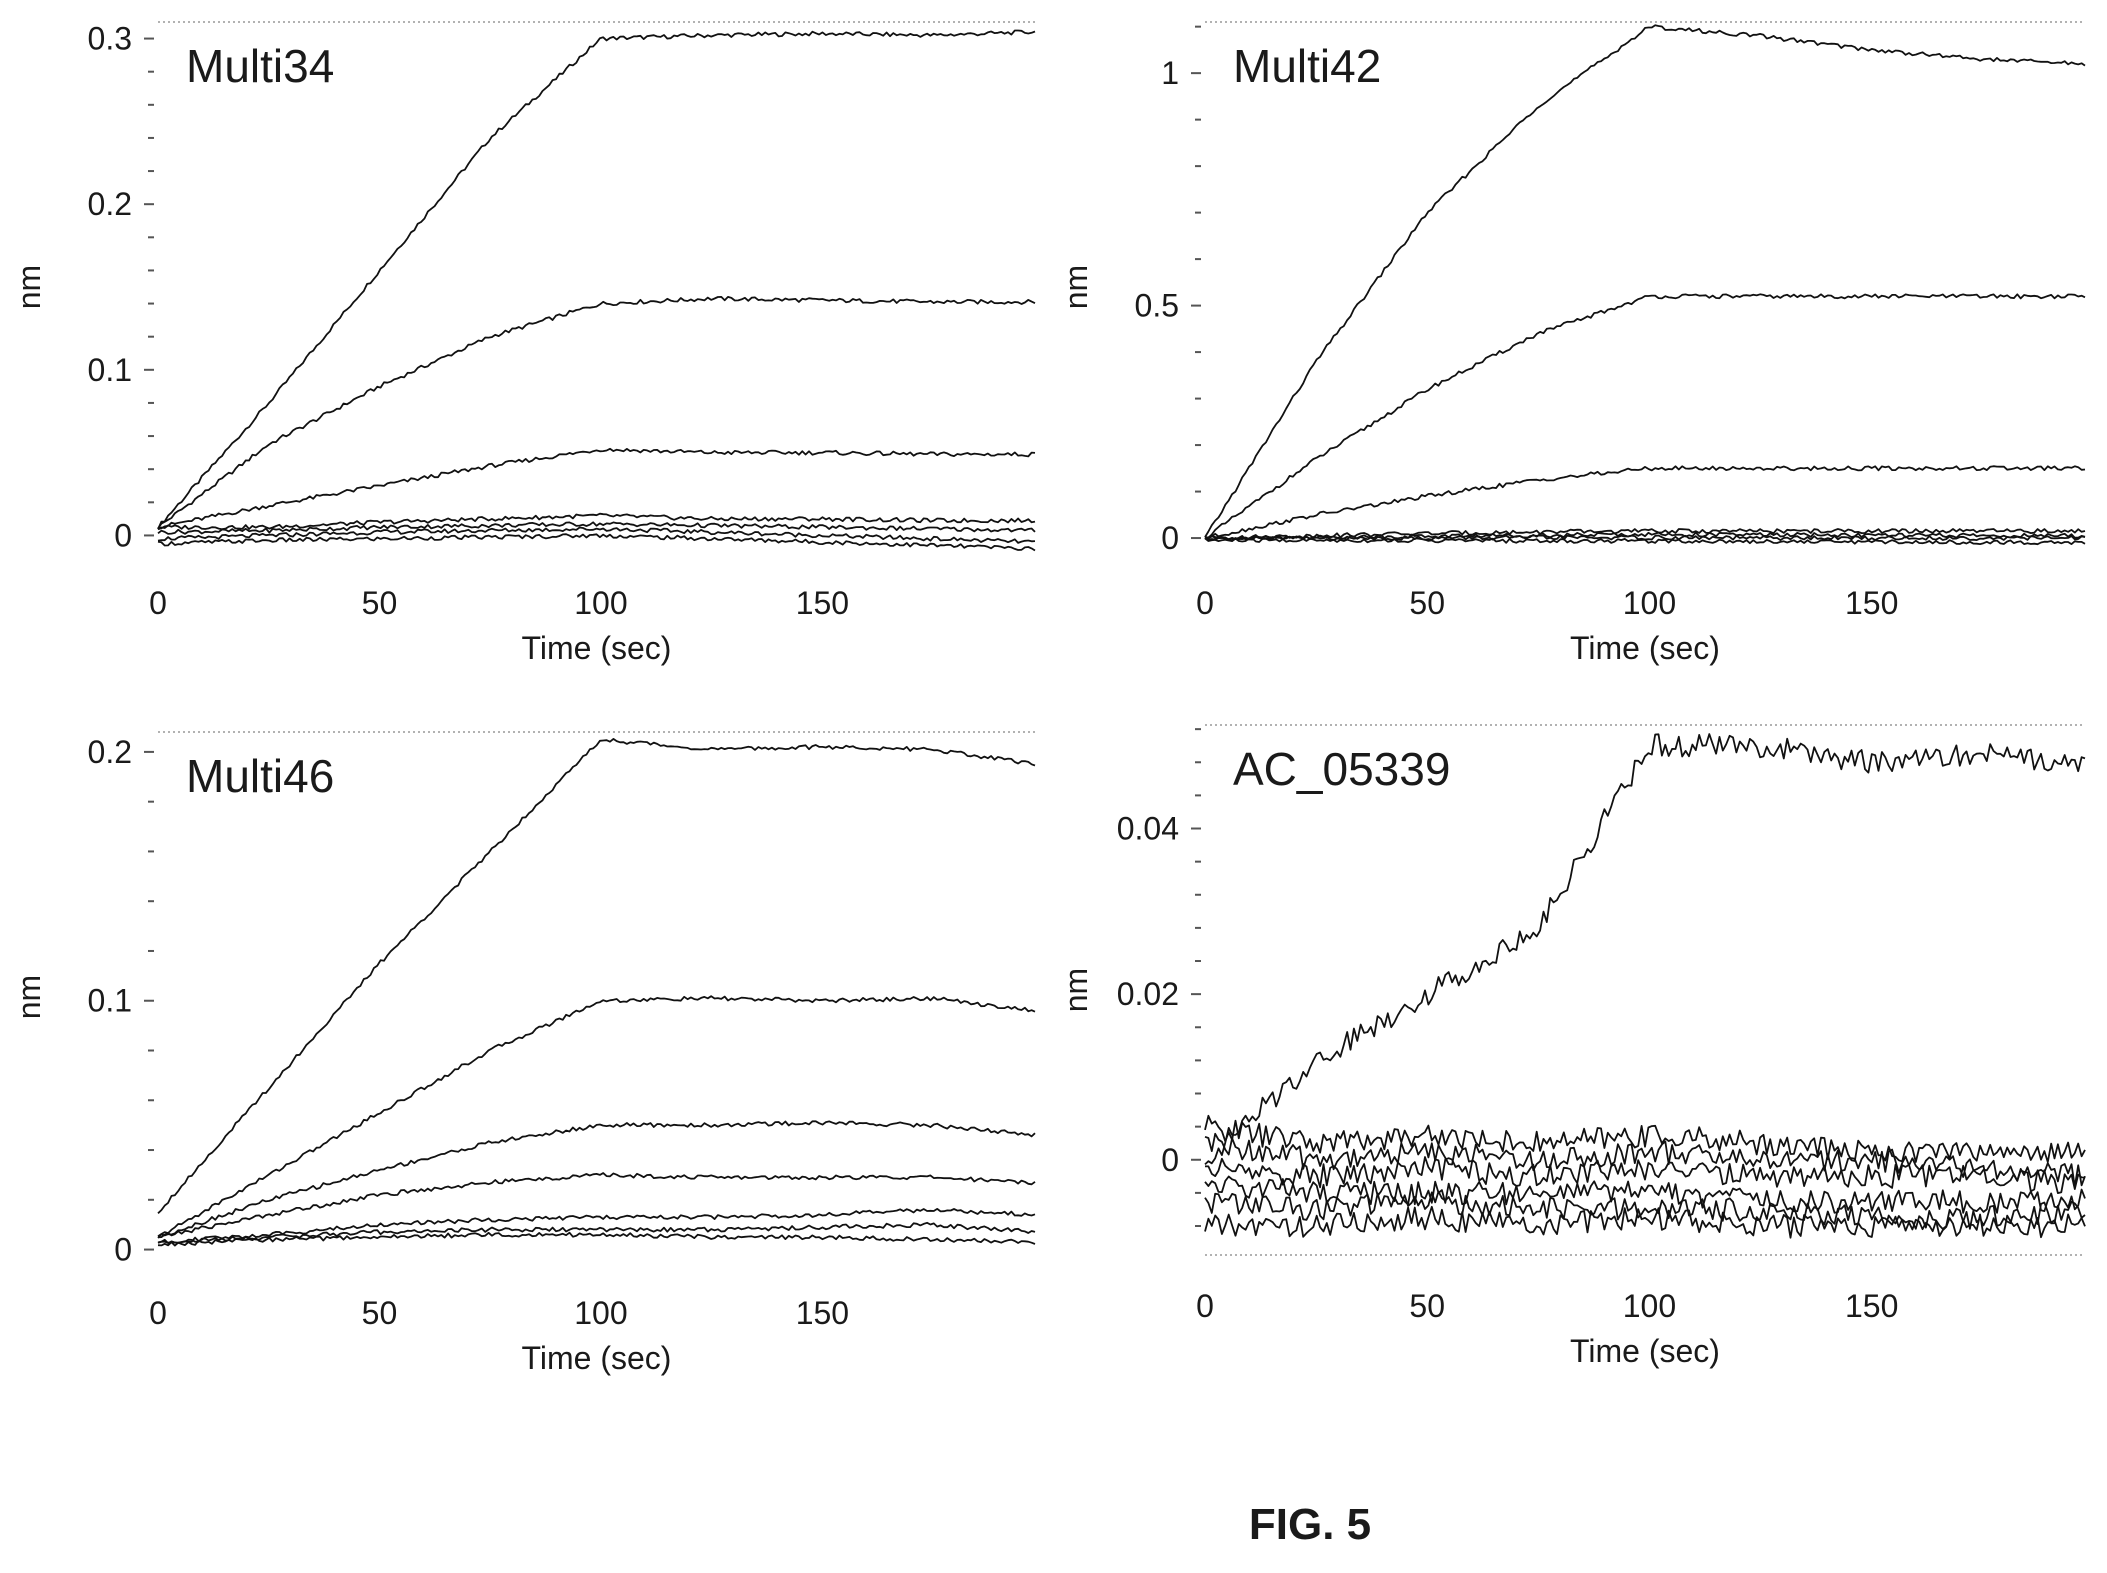  I want to click on y-tick-label: 0.5, so click(1157, 306).